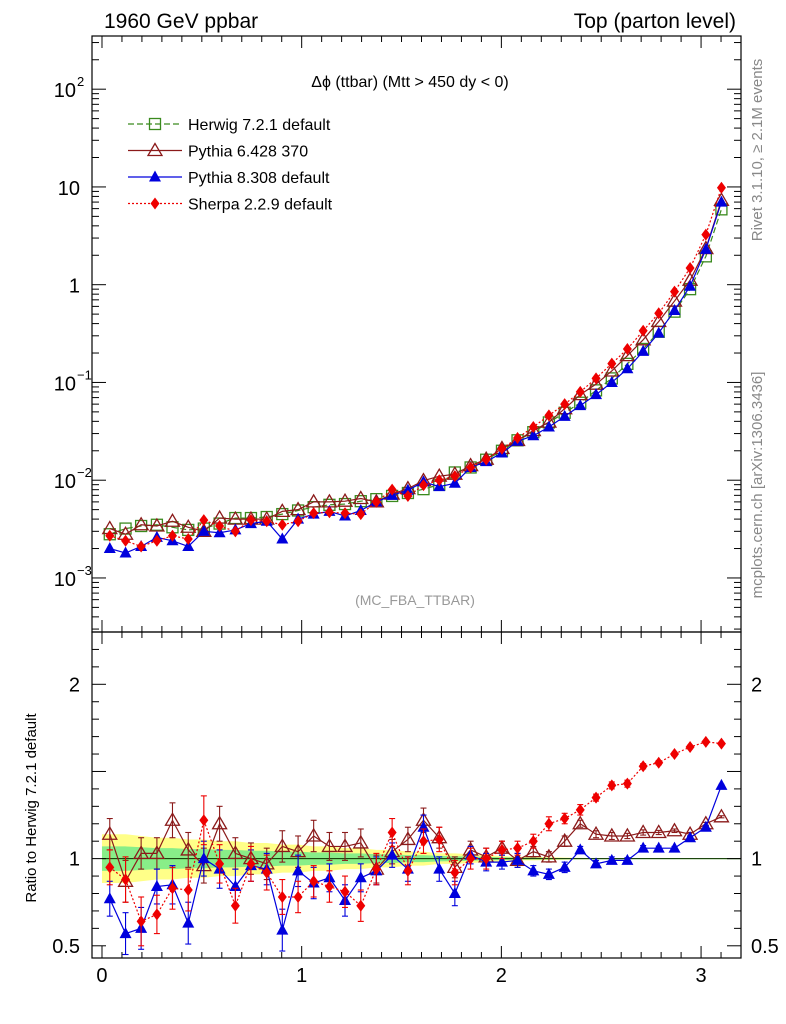  I want to click on ratio-y-tick-label: 0.5, so click(66, 947).